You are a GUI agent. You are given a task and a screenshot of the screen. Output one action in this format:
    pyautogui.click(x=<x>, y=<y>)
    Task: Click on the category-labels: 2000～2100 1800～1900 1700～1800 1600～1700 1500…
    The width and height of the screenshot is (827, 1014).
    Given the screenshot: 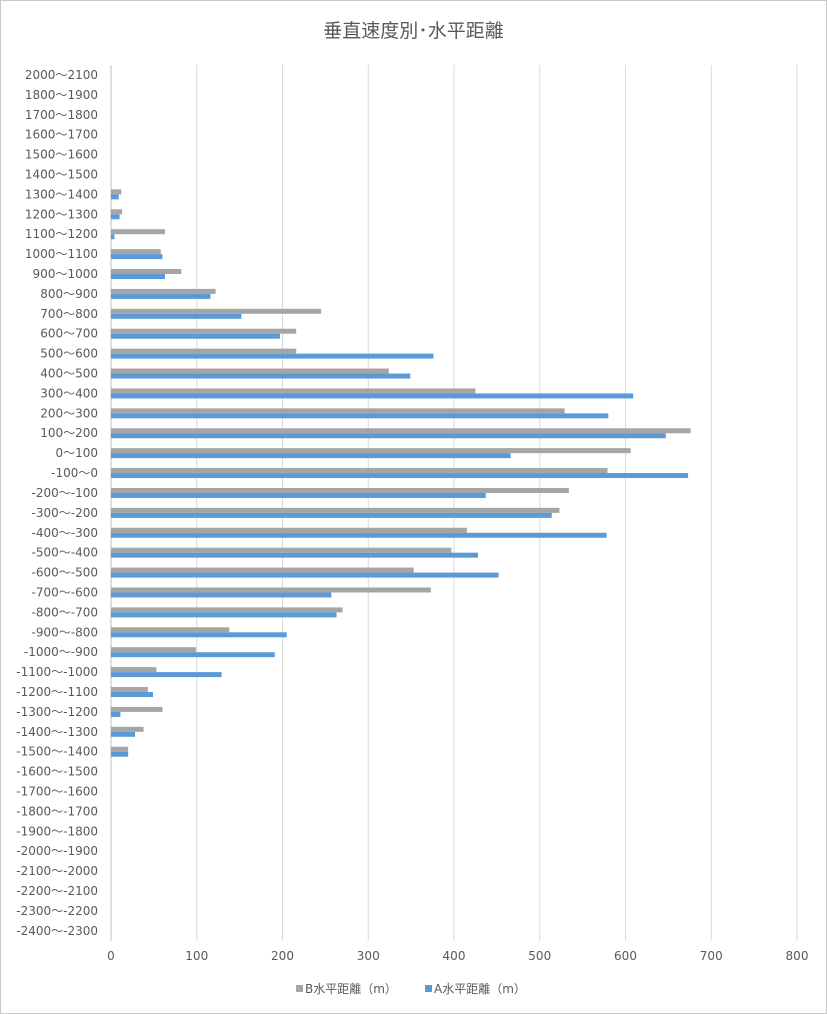 What is the action you would take?
    pyautogui.click(x=57, y=503)
    